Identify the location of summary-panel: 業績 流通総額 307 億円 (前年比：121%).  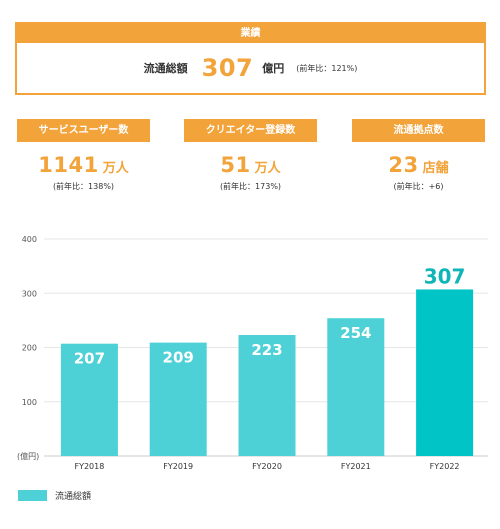
(250, 58).